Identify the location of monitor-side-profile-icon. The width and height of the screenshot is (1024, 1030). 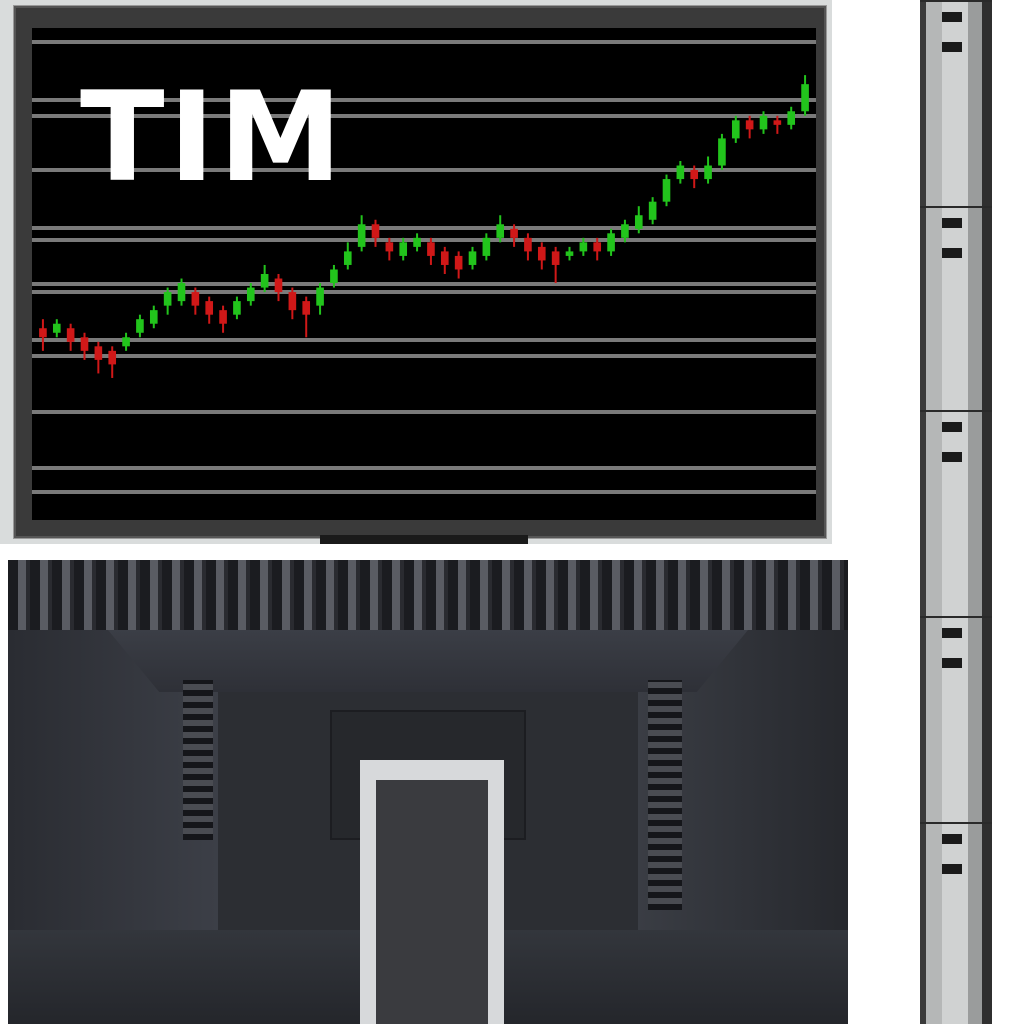
(956, 512).